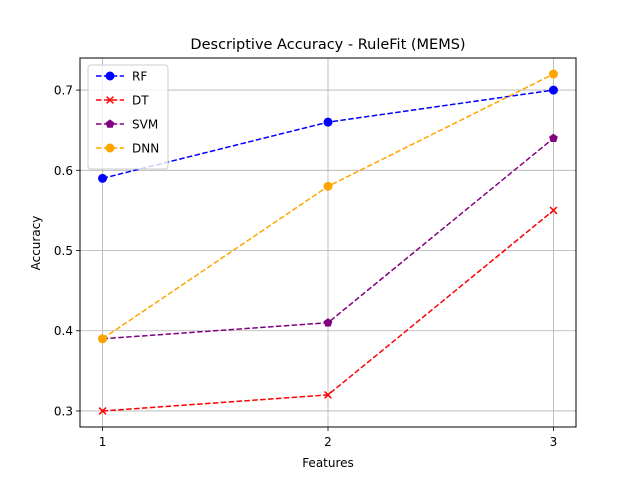  Describe the element at coordinates (127, 125) in the screenshot. I see `legend-item-svm: SVM` at that location.